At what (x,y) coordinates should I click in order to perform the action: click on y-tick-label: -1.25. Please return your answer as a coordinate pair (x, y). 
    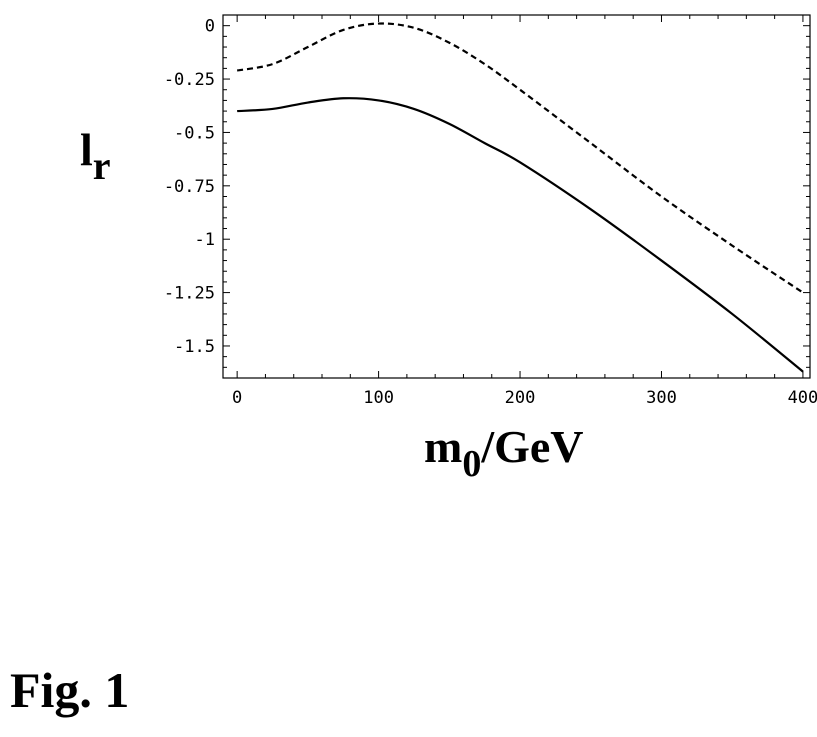
    Looking at the image, I should click on (189, 294).